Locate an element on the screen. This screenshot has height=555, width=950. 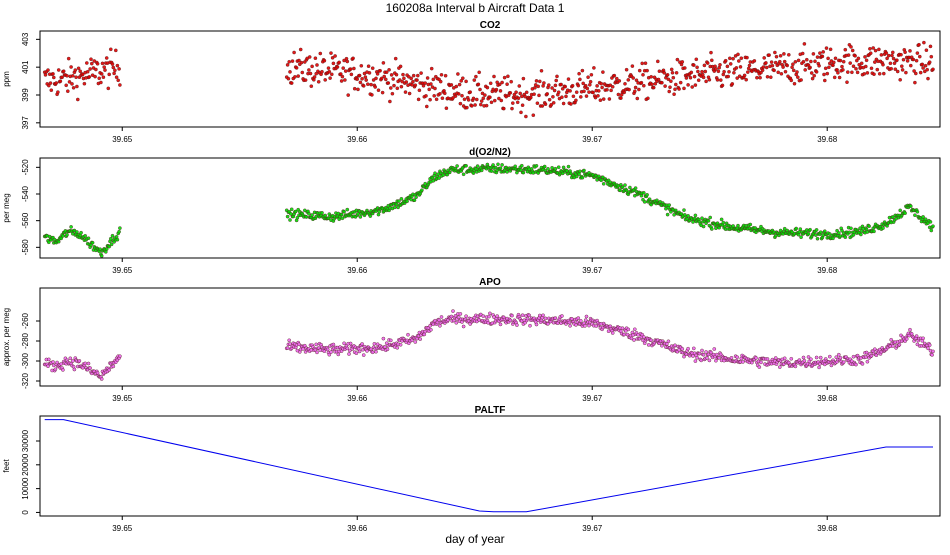
figure-title: 160208a Interval b Aircraft Data 1 is located at coordinates (475, 8).